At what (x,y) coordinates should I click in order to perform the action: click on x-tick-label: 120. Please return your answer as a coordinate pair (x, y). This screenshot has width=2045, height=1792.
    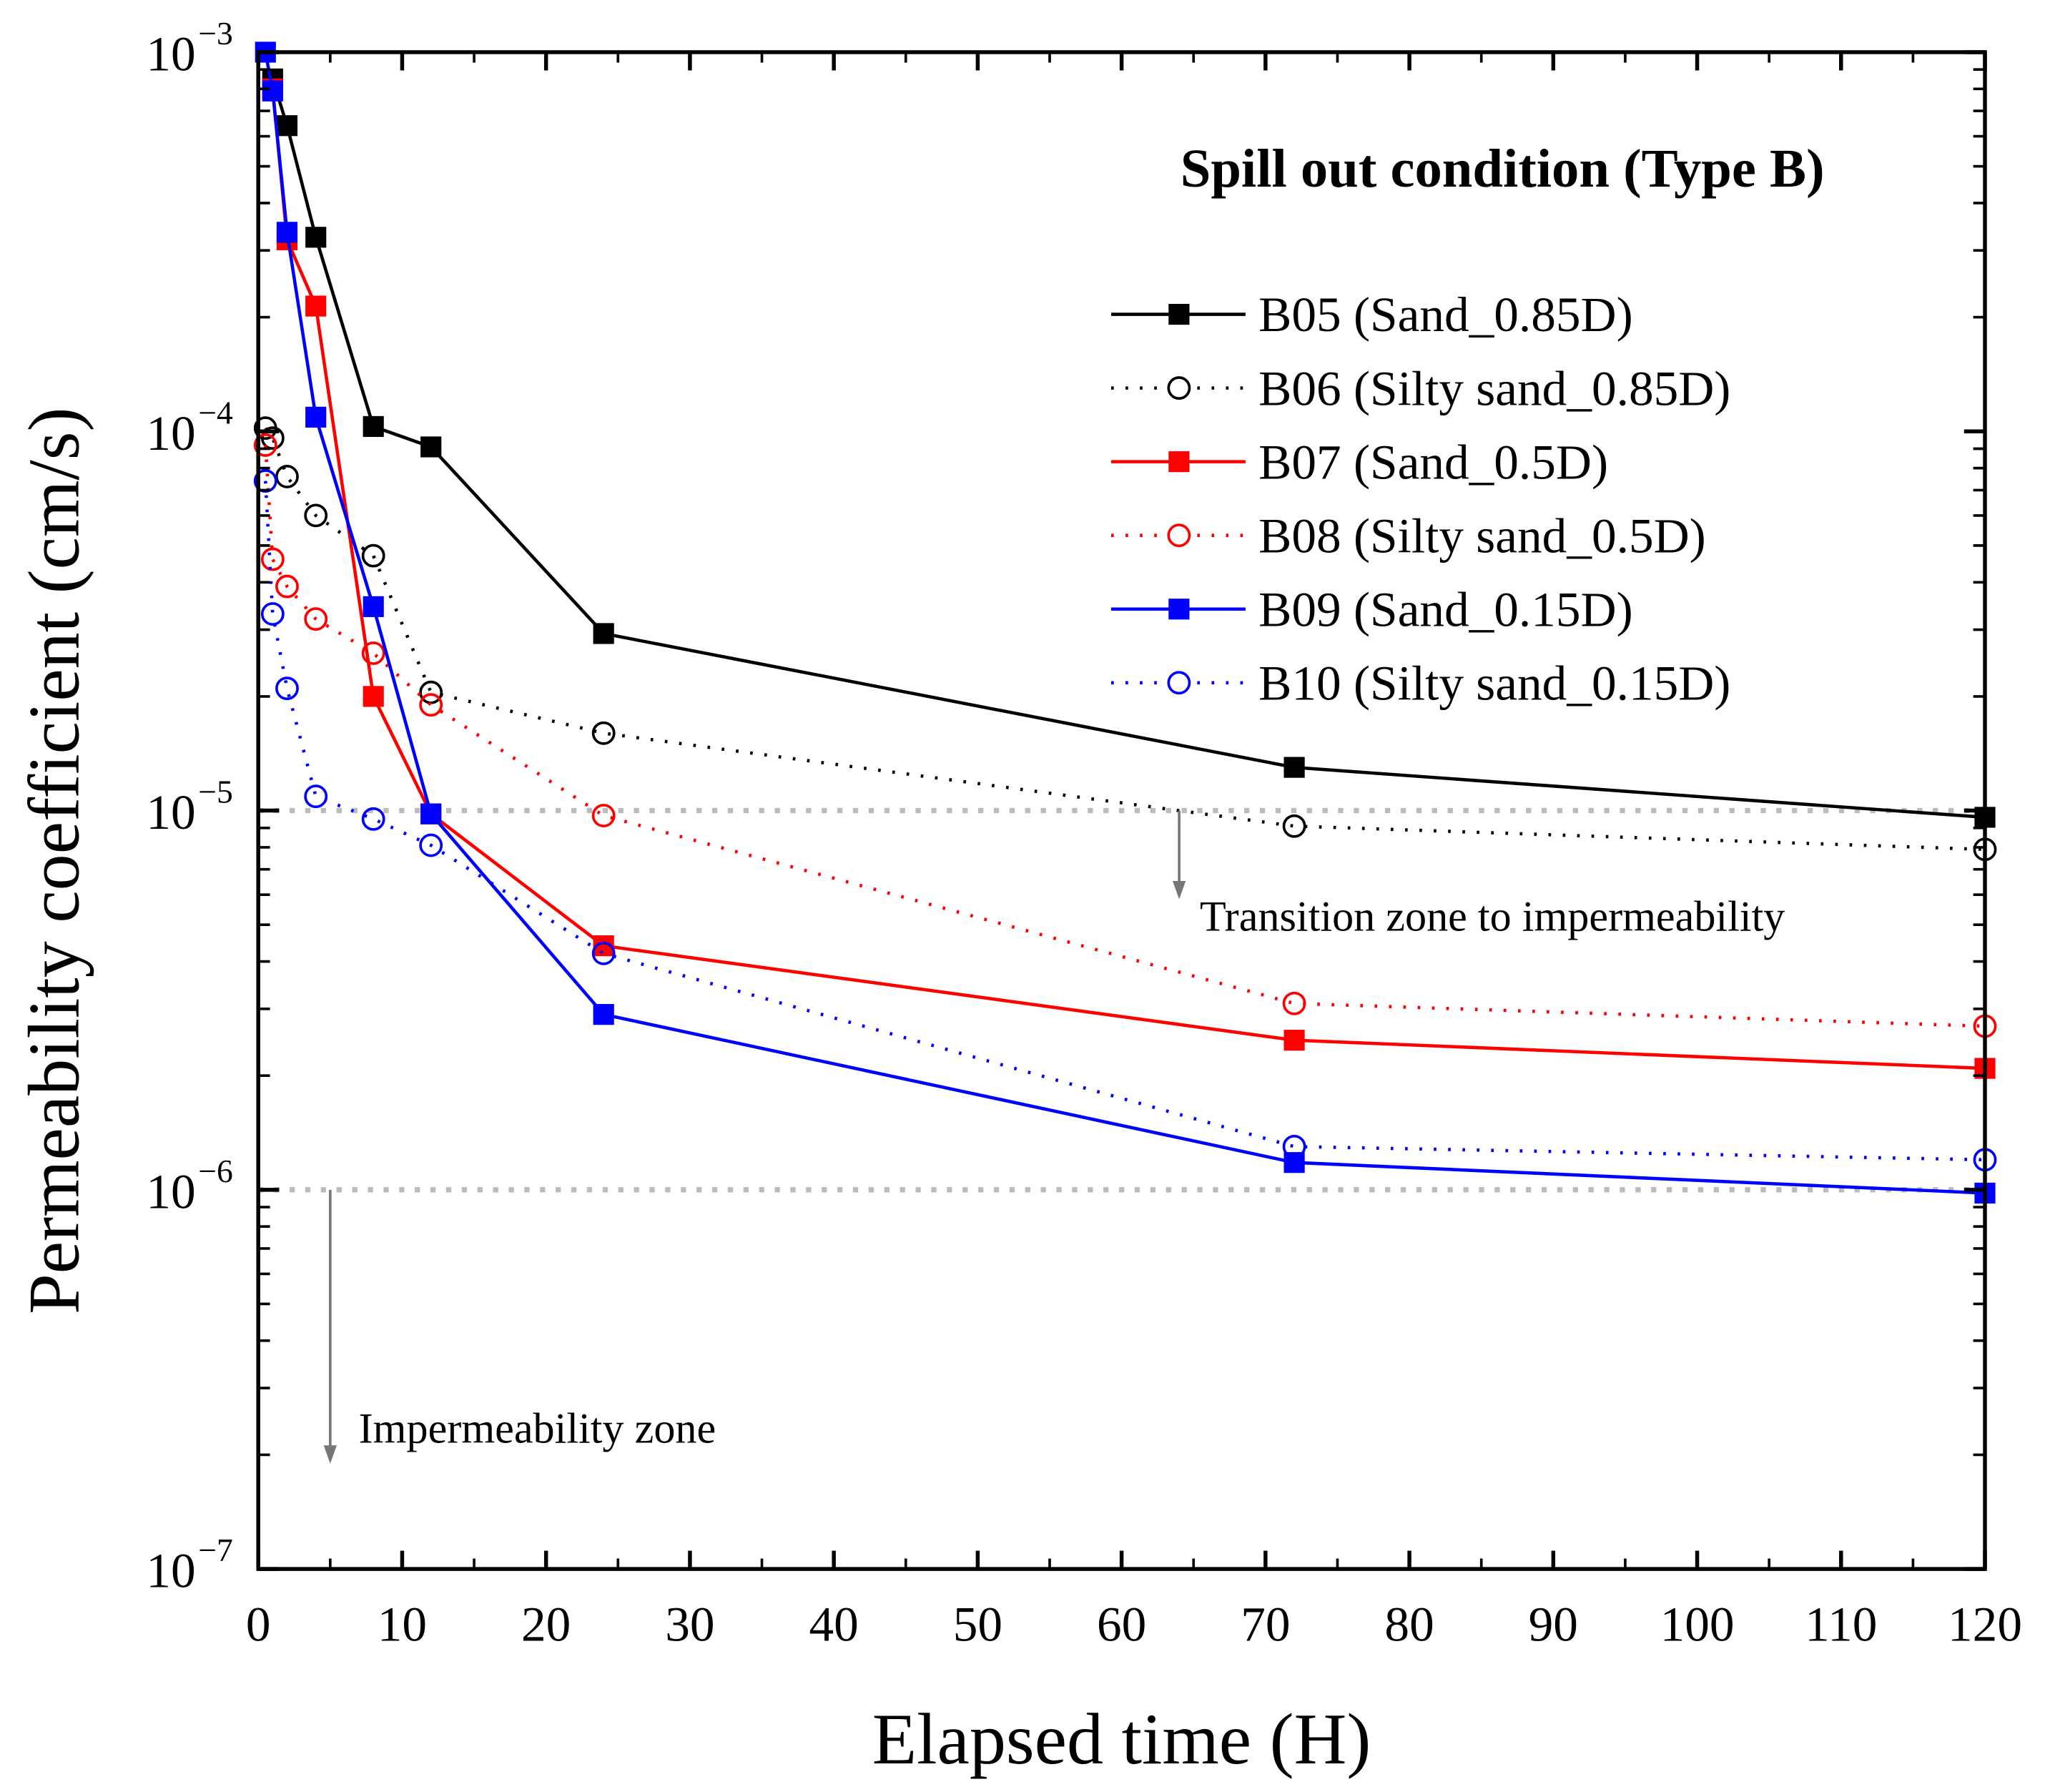
    Looking at the image, I should click on (1985, 1623).